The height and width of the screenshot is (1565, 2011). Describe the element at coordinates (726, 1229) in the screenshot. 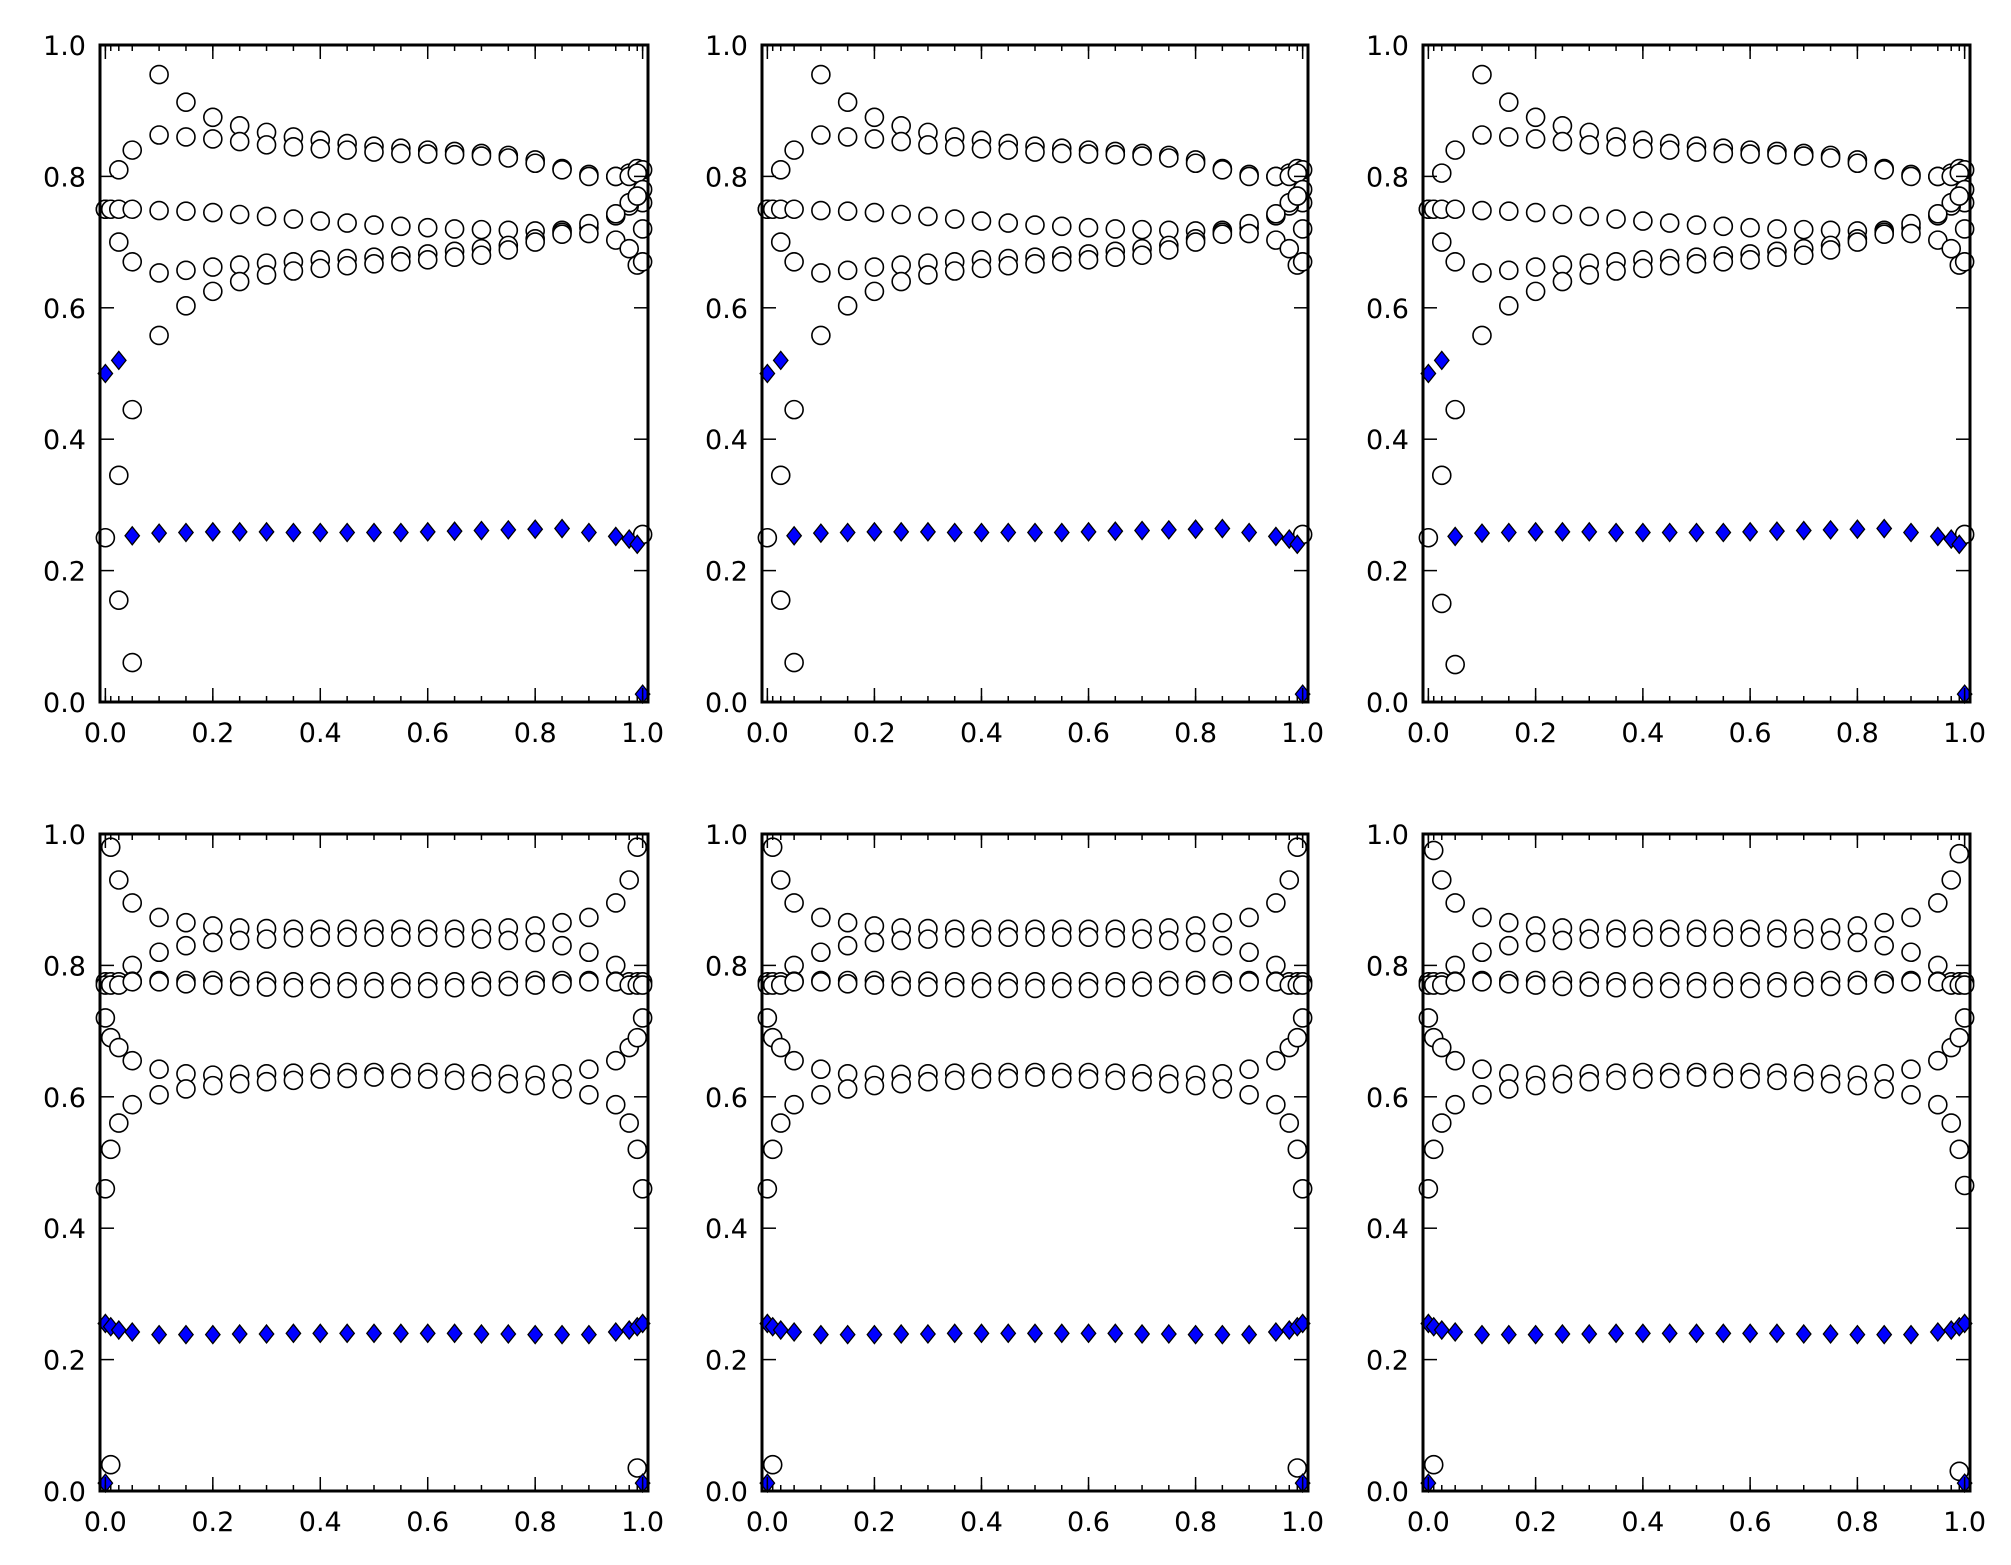

I see `y-tick-label: 0.4` at that location.